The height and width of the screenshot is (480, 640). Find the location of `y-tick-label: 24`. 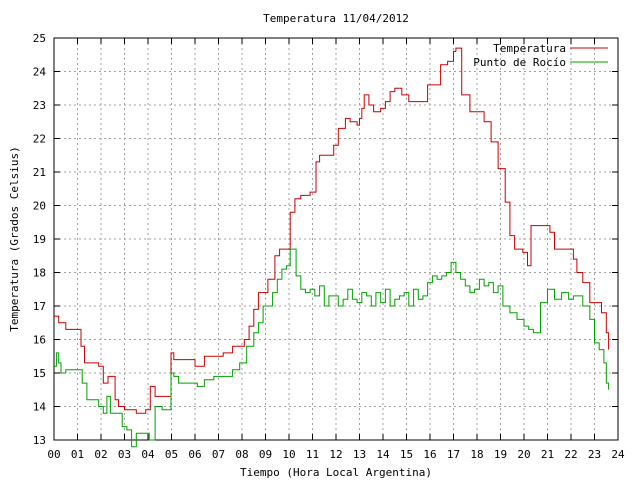

y-tick-label: 24 is located at coordinates (40, 72).